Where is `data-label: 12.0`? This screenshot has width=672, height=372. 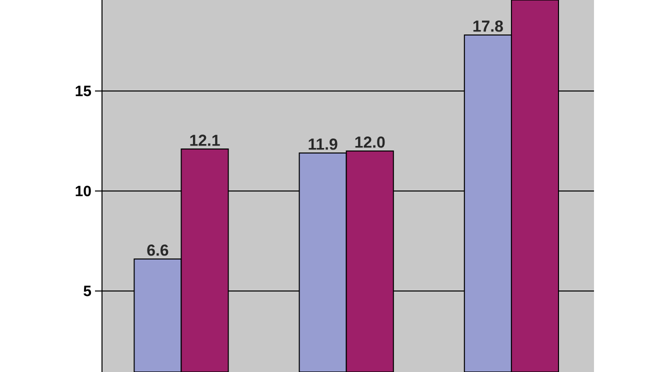 data-label: 12.0 is located at coordinates (370, 142).